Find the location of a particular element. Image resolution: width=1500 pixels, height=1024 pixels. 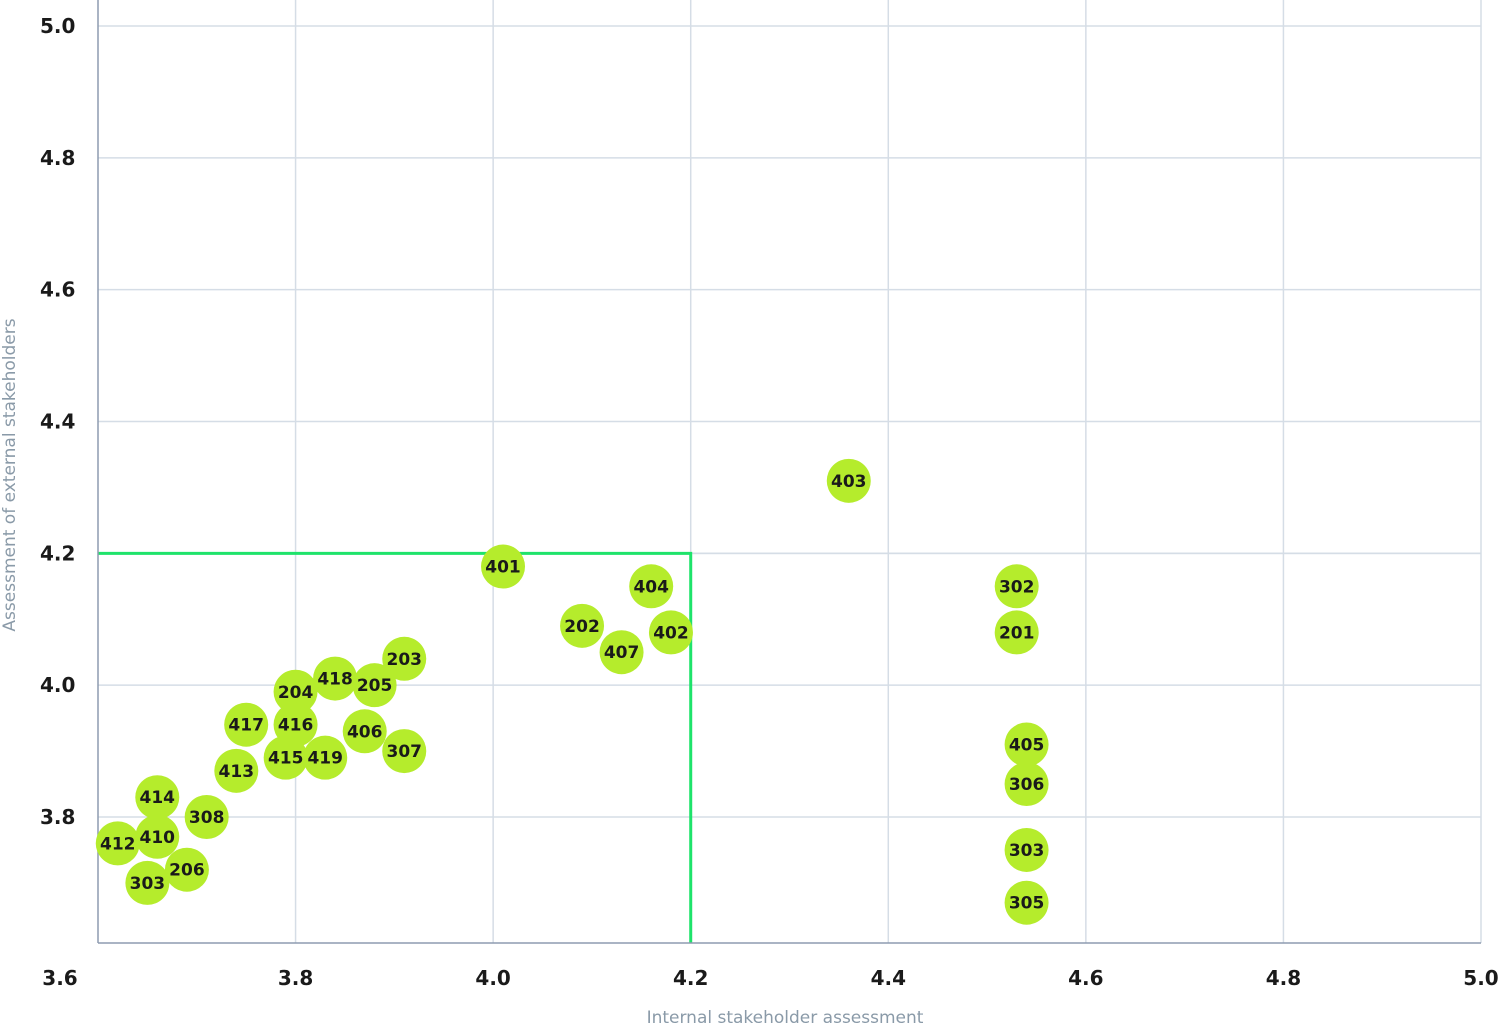

data-point-label: 415 is located at coordinates (286, 759).